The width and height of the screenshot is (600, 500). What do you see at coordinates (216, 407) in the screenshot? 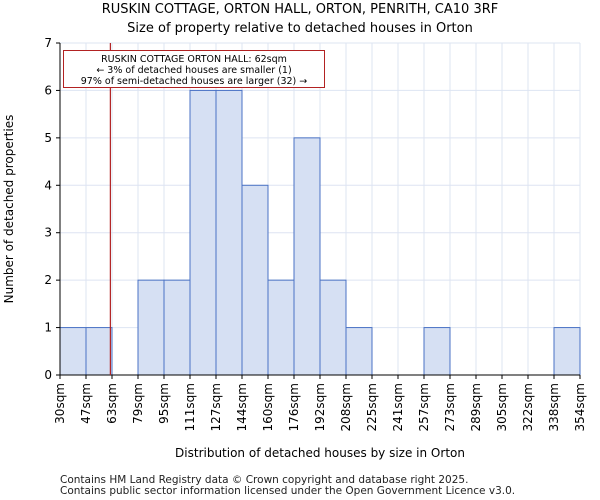
I see `x-tick-label: 127sqm` at bounding box center [216, 407].